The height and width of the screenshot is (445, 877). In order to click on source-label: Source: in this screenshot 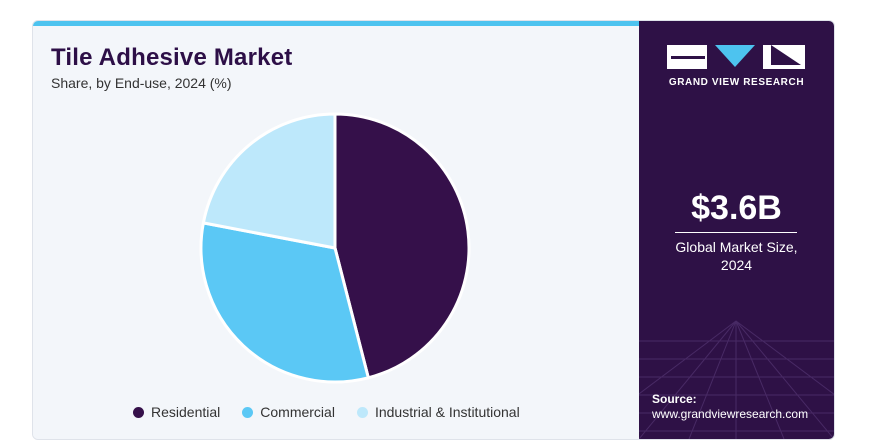, I will do `click(674, 399)`.